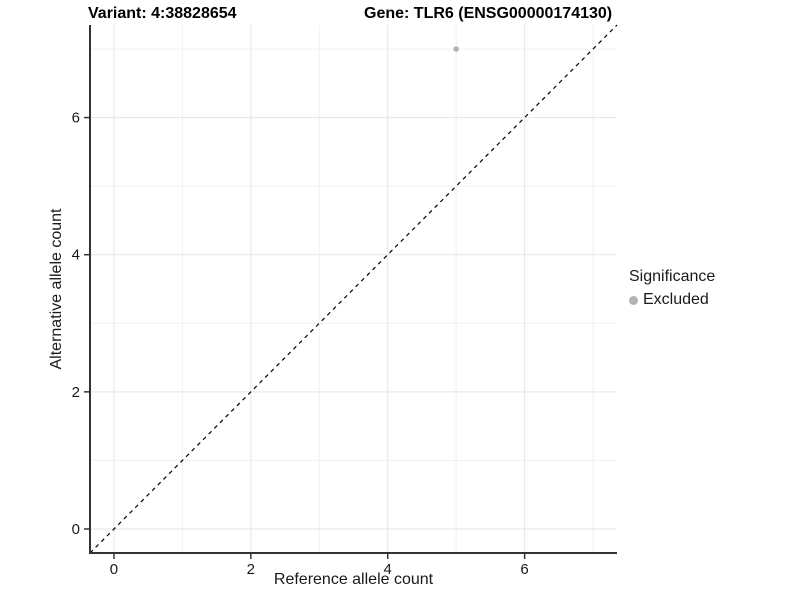 This screenshot has width=800, height=600. I want to click on x-tick-label: 6, so click(524, 569).